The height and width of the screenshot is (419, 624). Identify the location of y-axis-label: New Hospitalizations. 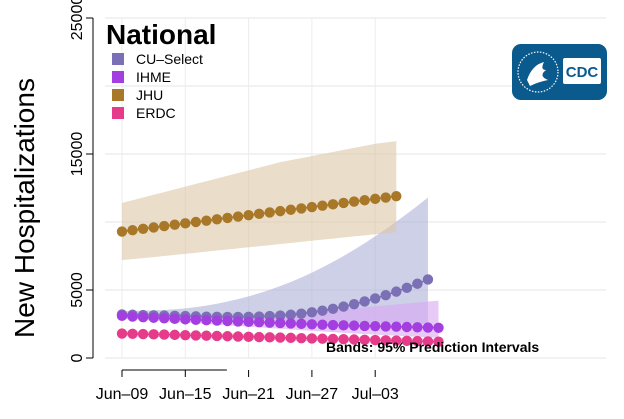
(24, 208).